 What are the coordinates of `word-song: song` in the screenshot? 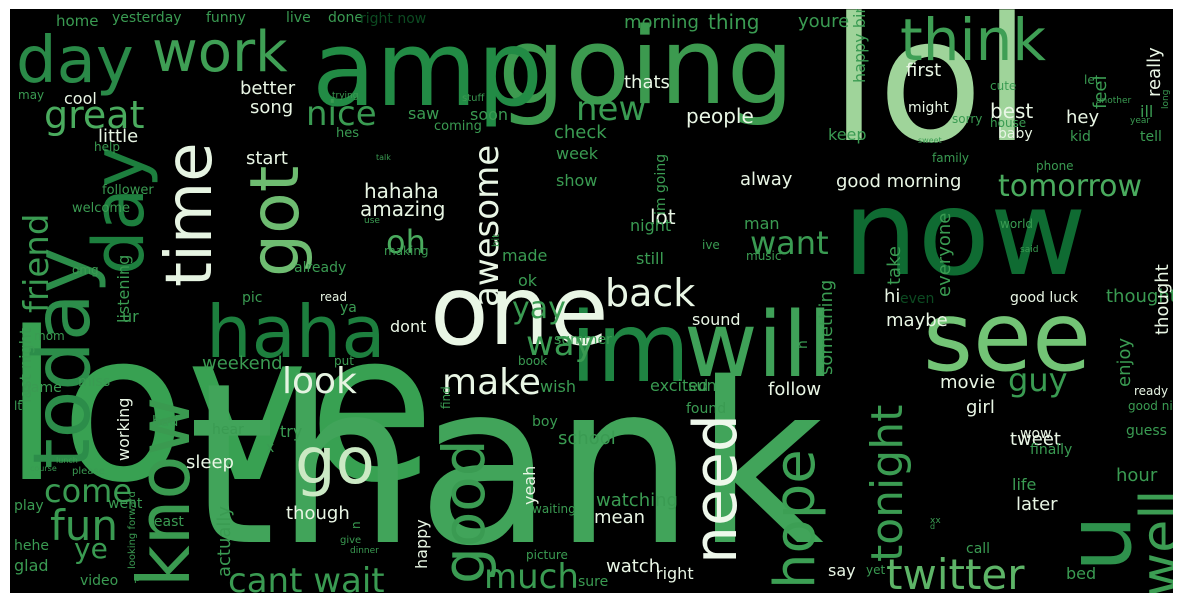 It's located at (272, 107).